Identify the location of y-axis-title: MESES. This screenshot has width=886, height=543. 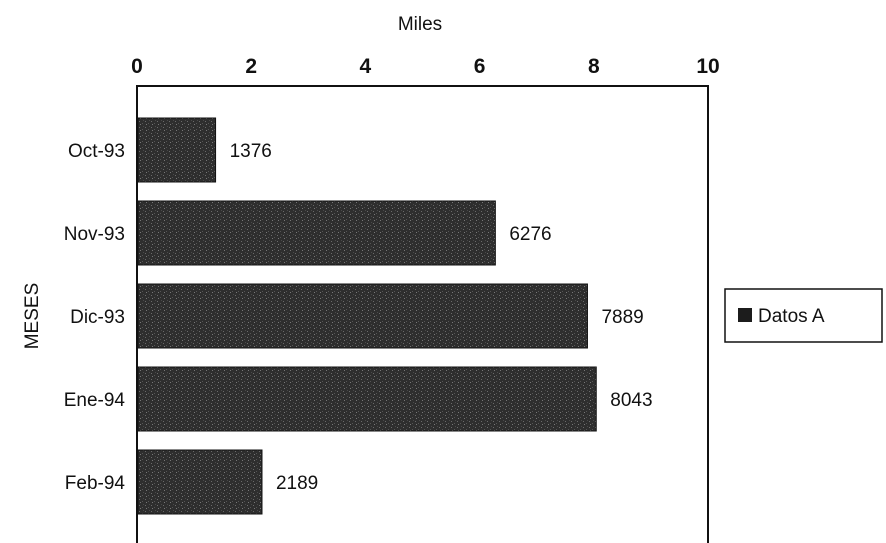
(32, 316).